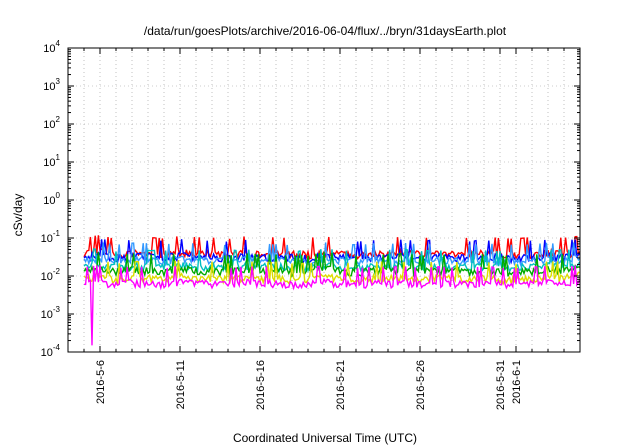  What do you see at coordinates (341, 385) in the screenshot?
I see `x-tick-label: 2016-5-21` at bounding box center [341, 385].